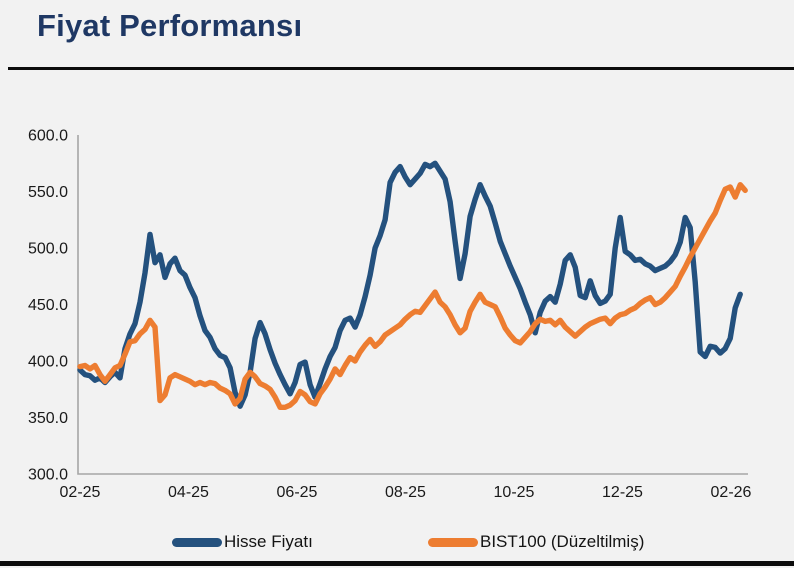 The image size is (794, 568). Describe the element at coordinates (48, 249) in the screenshot. I see `y-tick-label: 500.0` at that location.